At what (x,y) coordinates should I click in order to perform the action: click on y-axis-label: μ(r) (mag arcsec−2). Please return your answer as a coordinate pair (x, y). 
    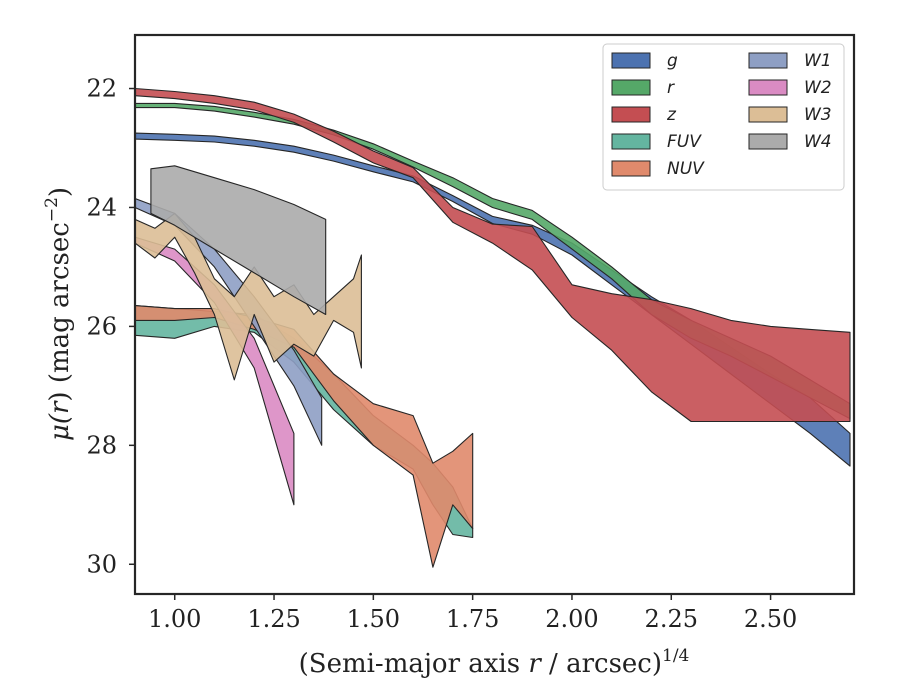
    Looking at the image, I should click on (58, 314).